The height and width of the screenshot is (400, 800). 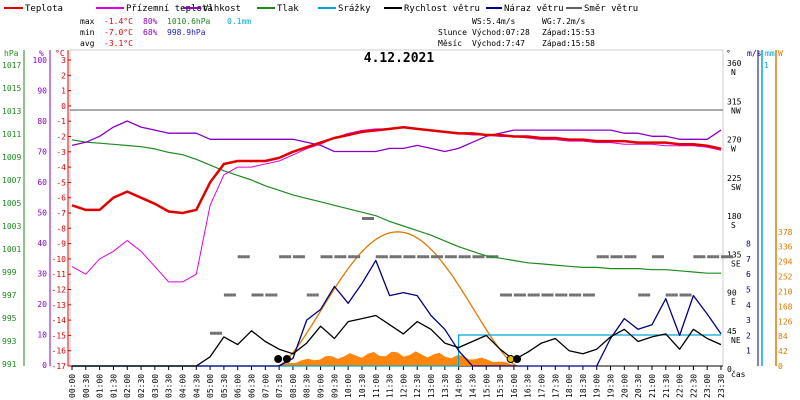 I want to click on unit-ms: m/s, so click(x=754, y=53).